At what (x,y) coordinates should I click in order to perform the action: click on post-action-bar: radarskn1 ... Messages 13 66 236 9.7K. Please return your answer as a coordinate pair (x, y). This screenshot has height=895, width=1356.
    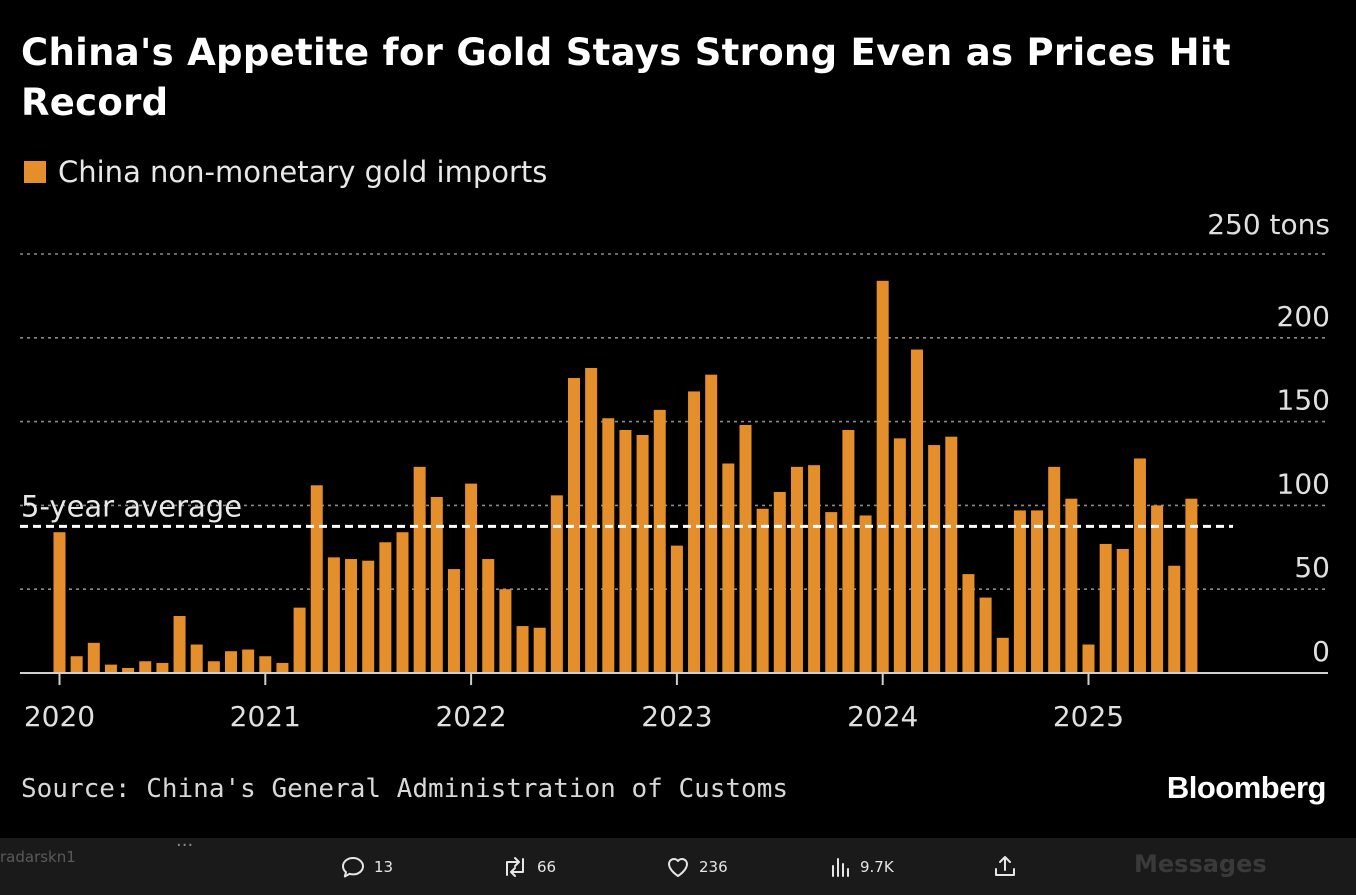
    Looking at the image, I should click on (678, 862).